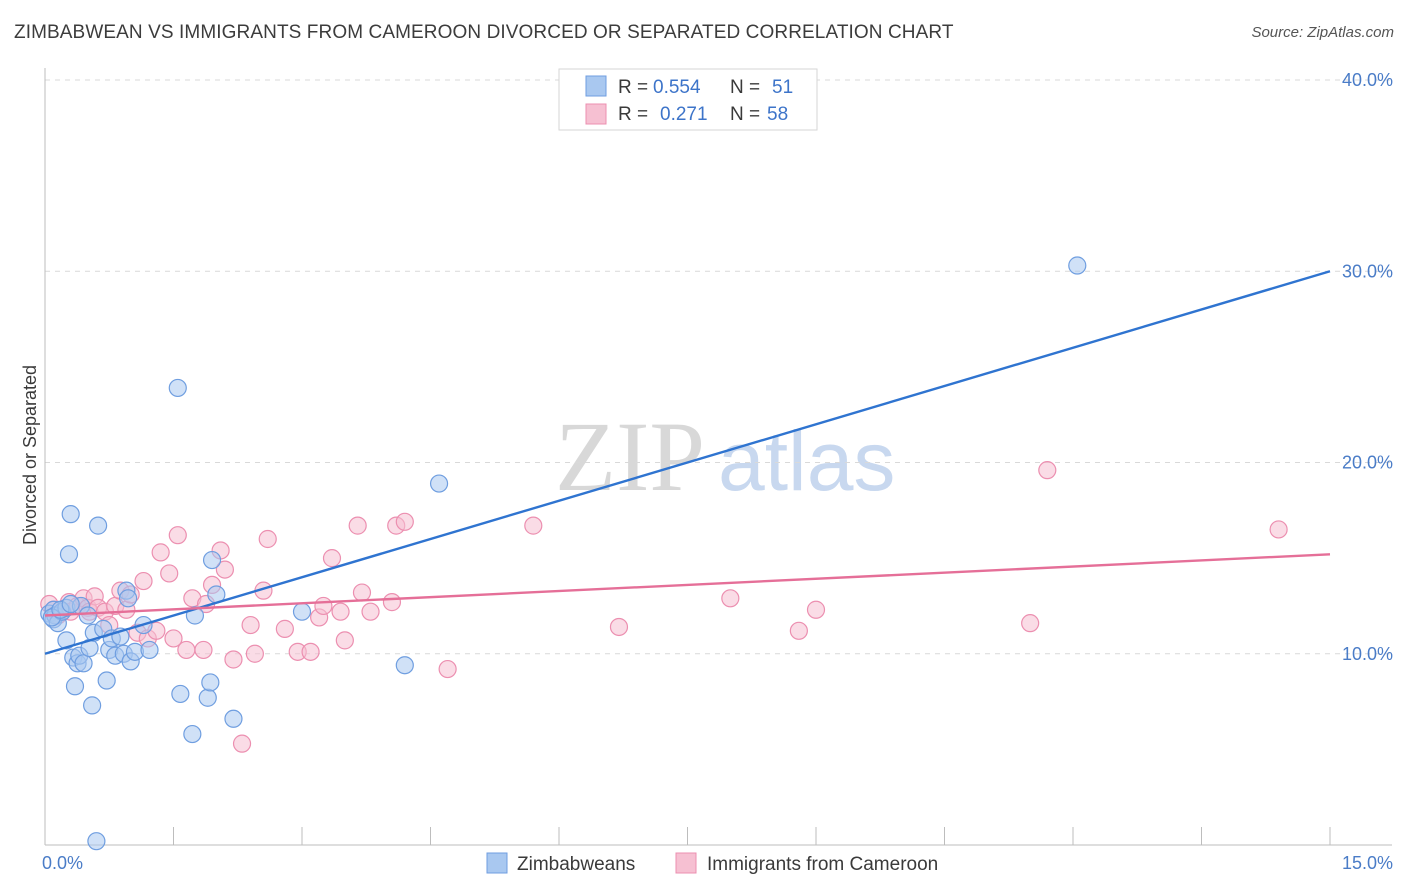 This screenshot has height=892, width=1406. What do you see at coordinates (686, 863) in the screenshot?
I see `bottom-legend-swatch-cameroon` at bounding box center [686, 863].